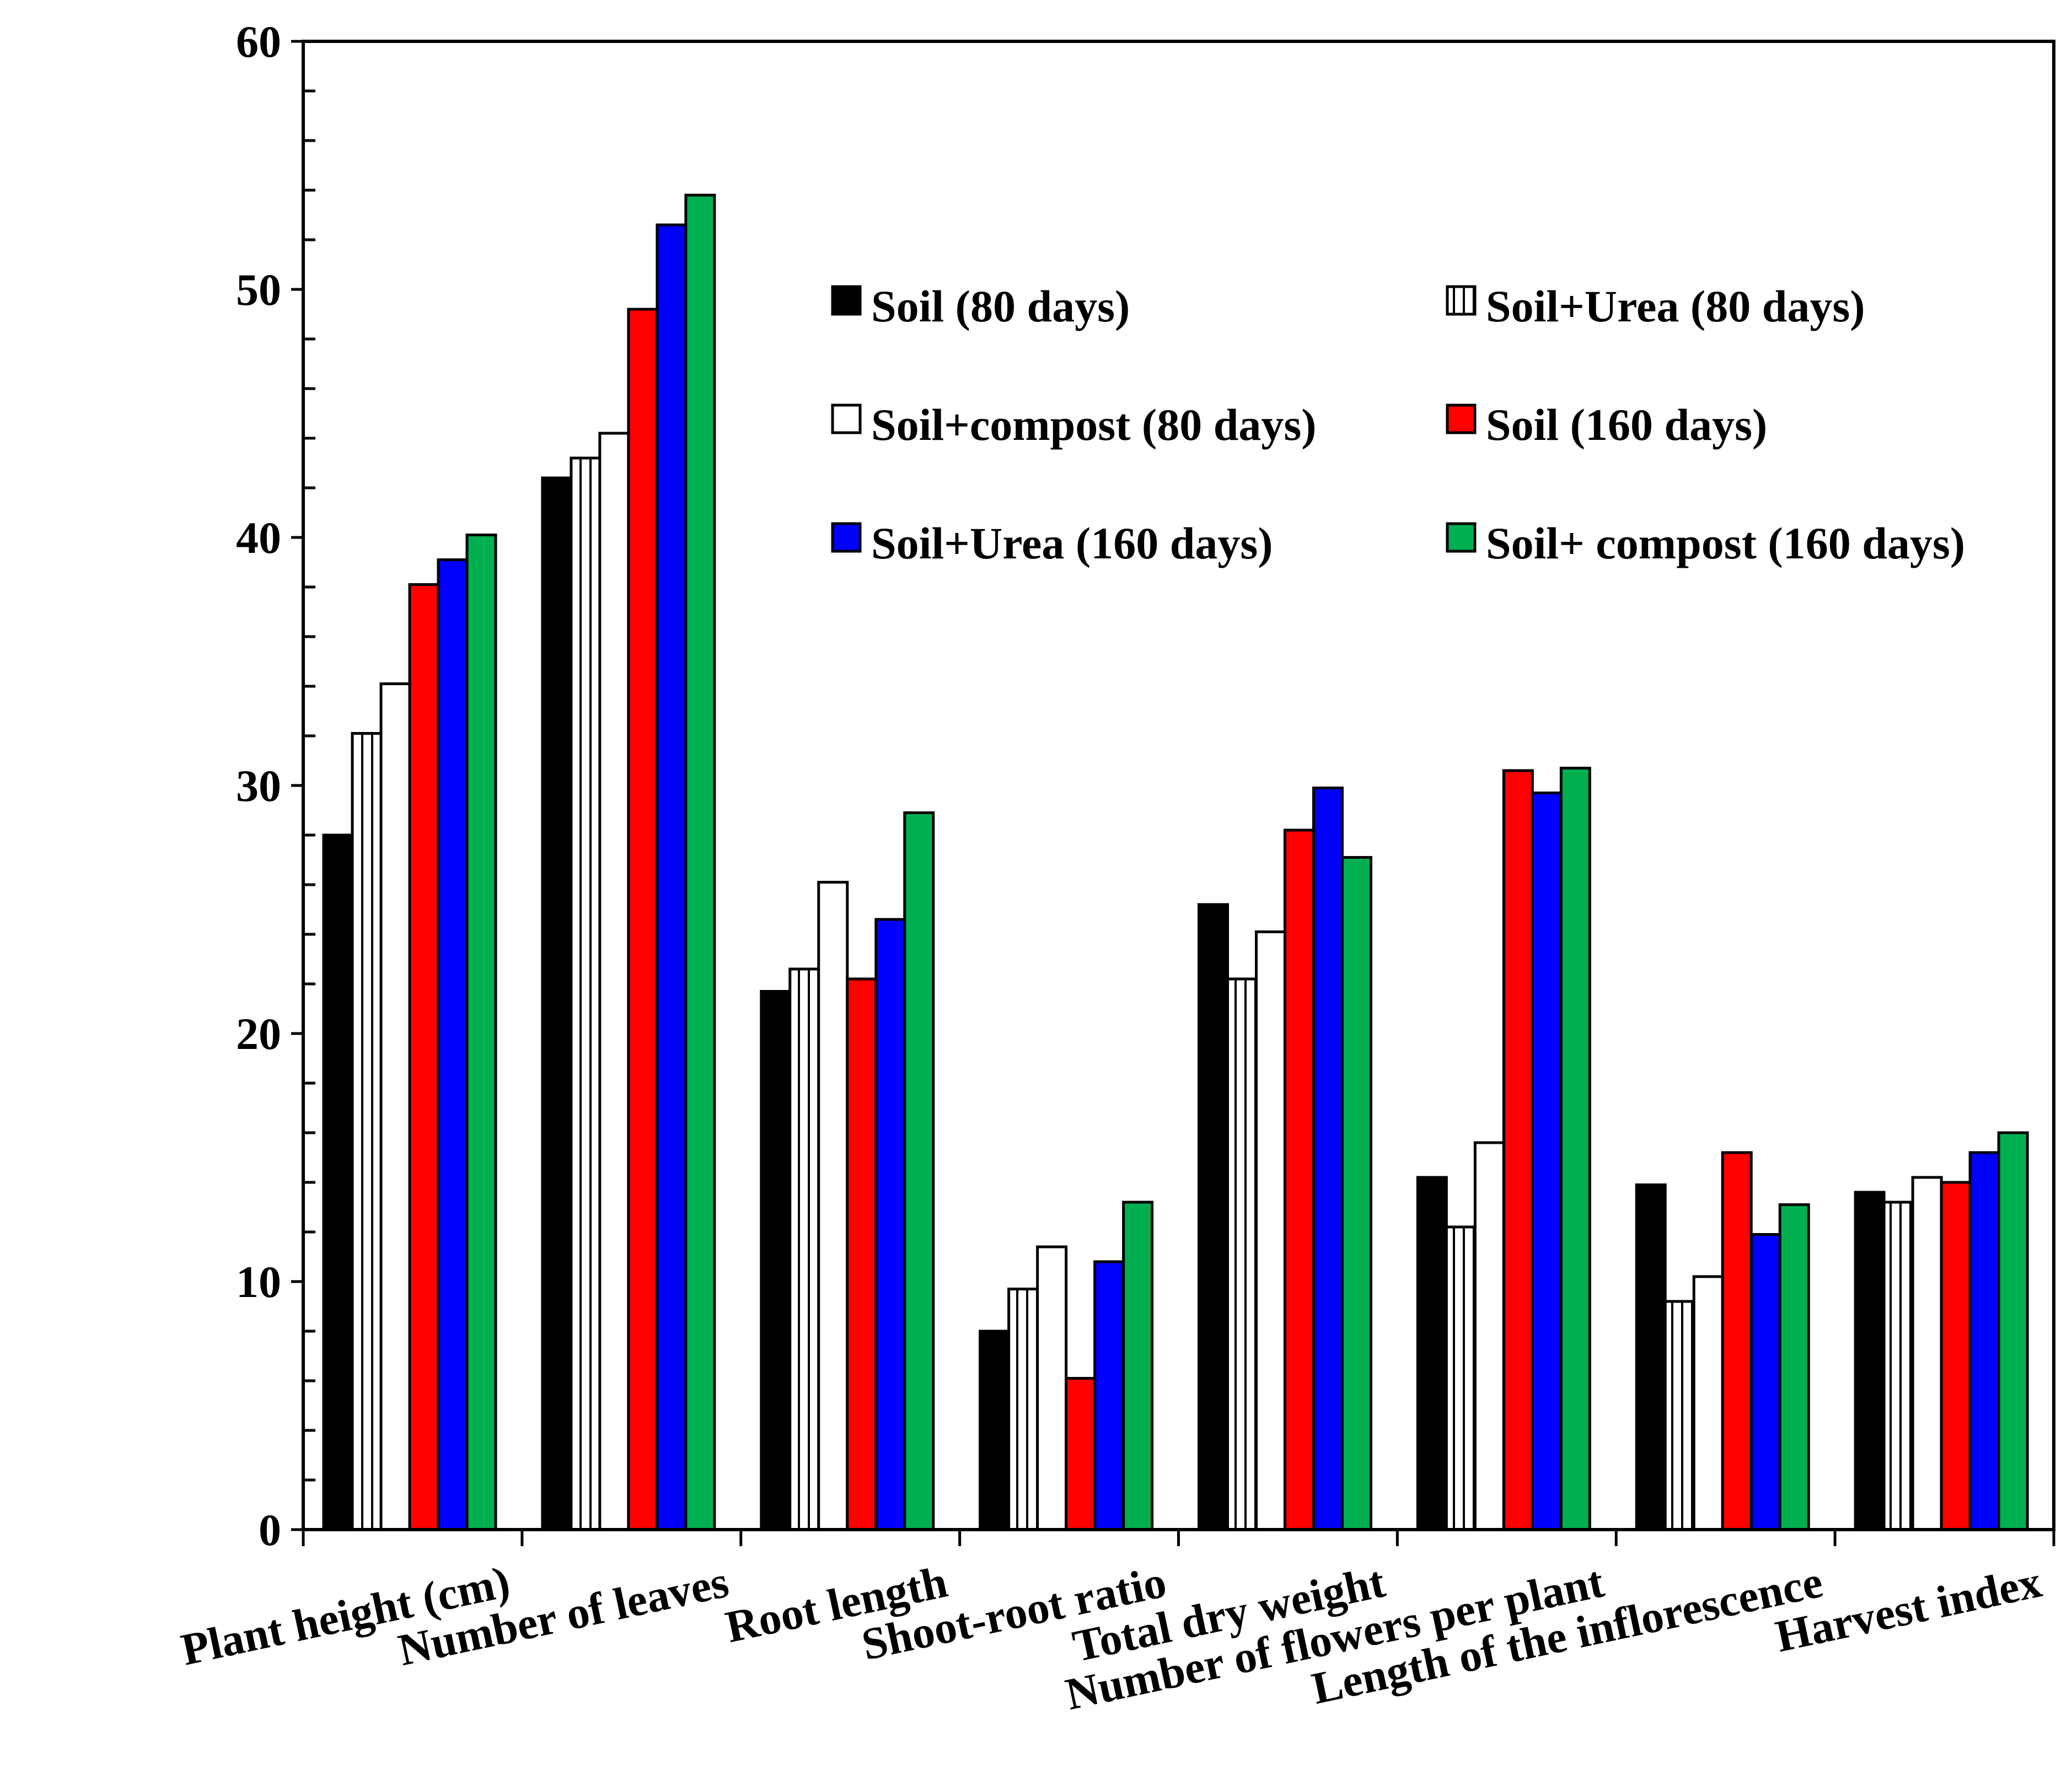 Image resolution: width=2072 pixels, height=1776 pixels. What do you see at coordinates (258, 786) in the screenshot?
I see `y-tick-label: 30` at bounding box center [258, 786].